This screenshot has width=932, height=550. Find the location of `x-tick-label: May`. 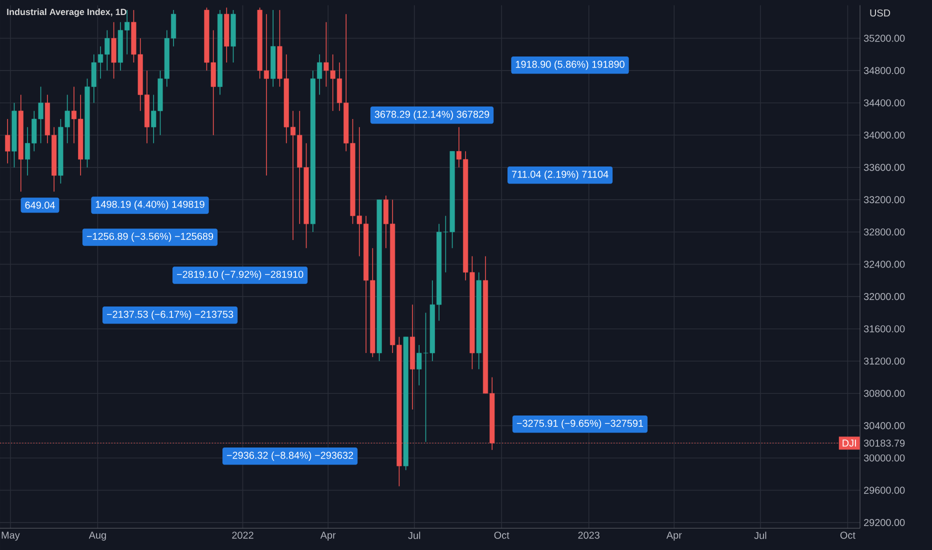

x-tick-label: May is located at coordinates (11, 536).